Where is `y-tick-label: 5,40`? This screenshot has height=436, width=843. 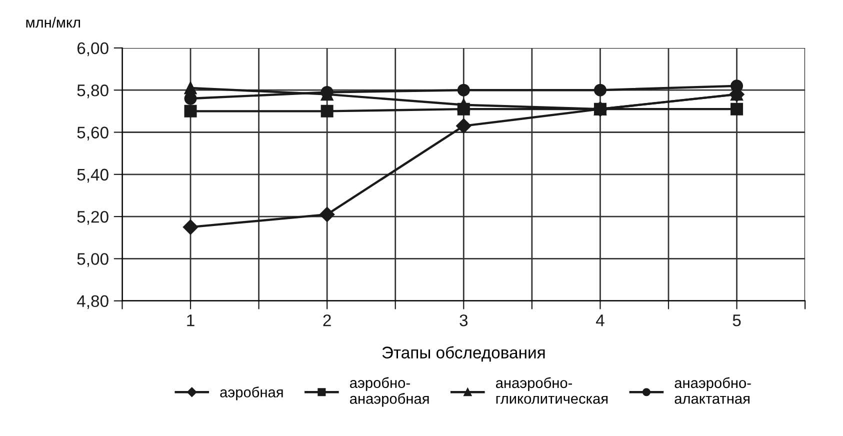 y-tick-label: 5,40 is located at coordinates (92, 175).